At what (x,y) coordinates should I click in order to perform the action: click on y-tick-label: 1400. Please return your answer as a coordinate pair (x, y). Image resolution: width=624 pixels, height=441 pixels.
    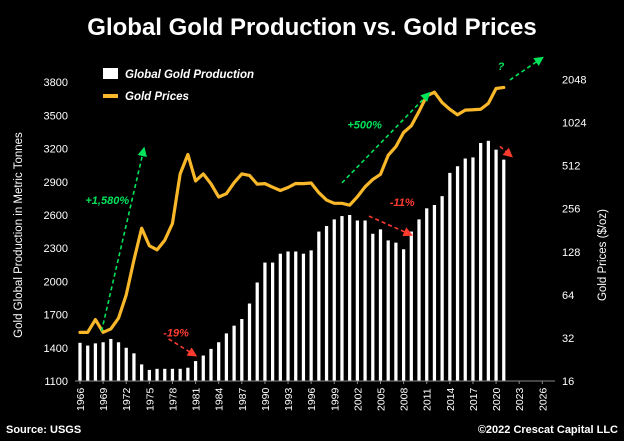
    Looking at the image, I should click on (56, 349).